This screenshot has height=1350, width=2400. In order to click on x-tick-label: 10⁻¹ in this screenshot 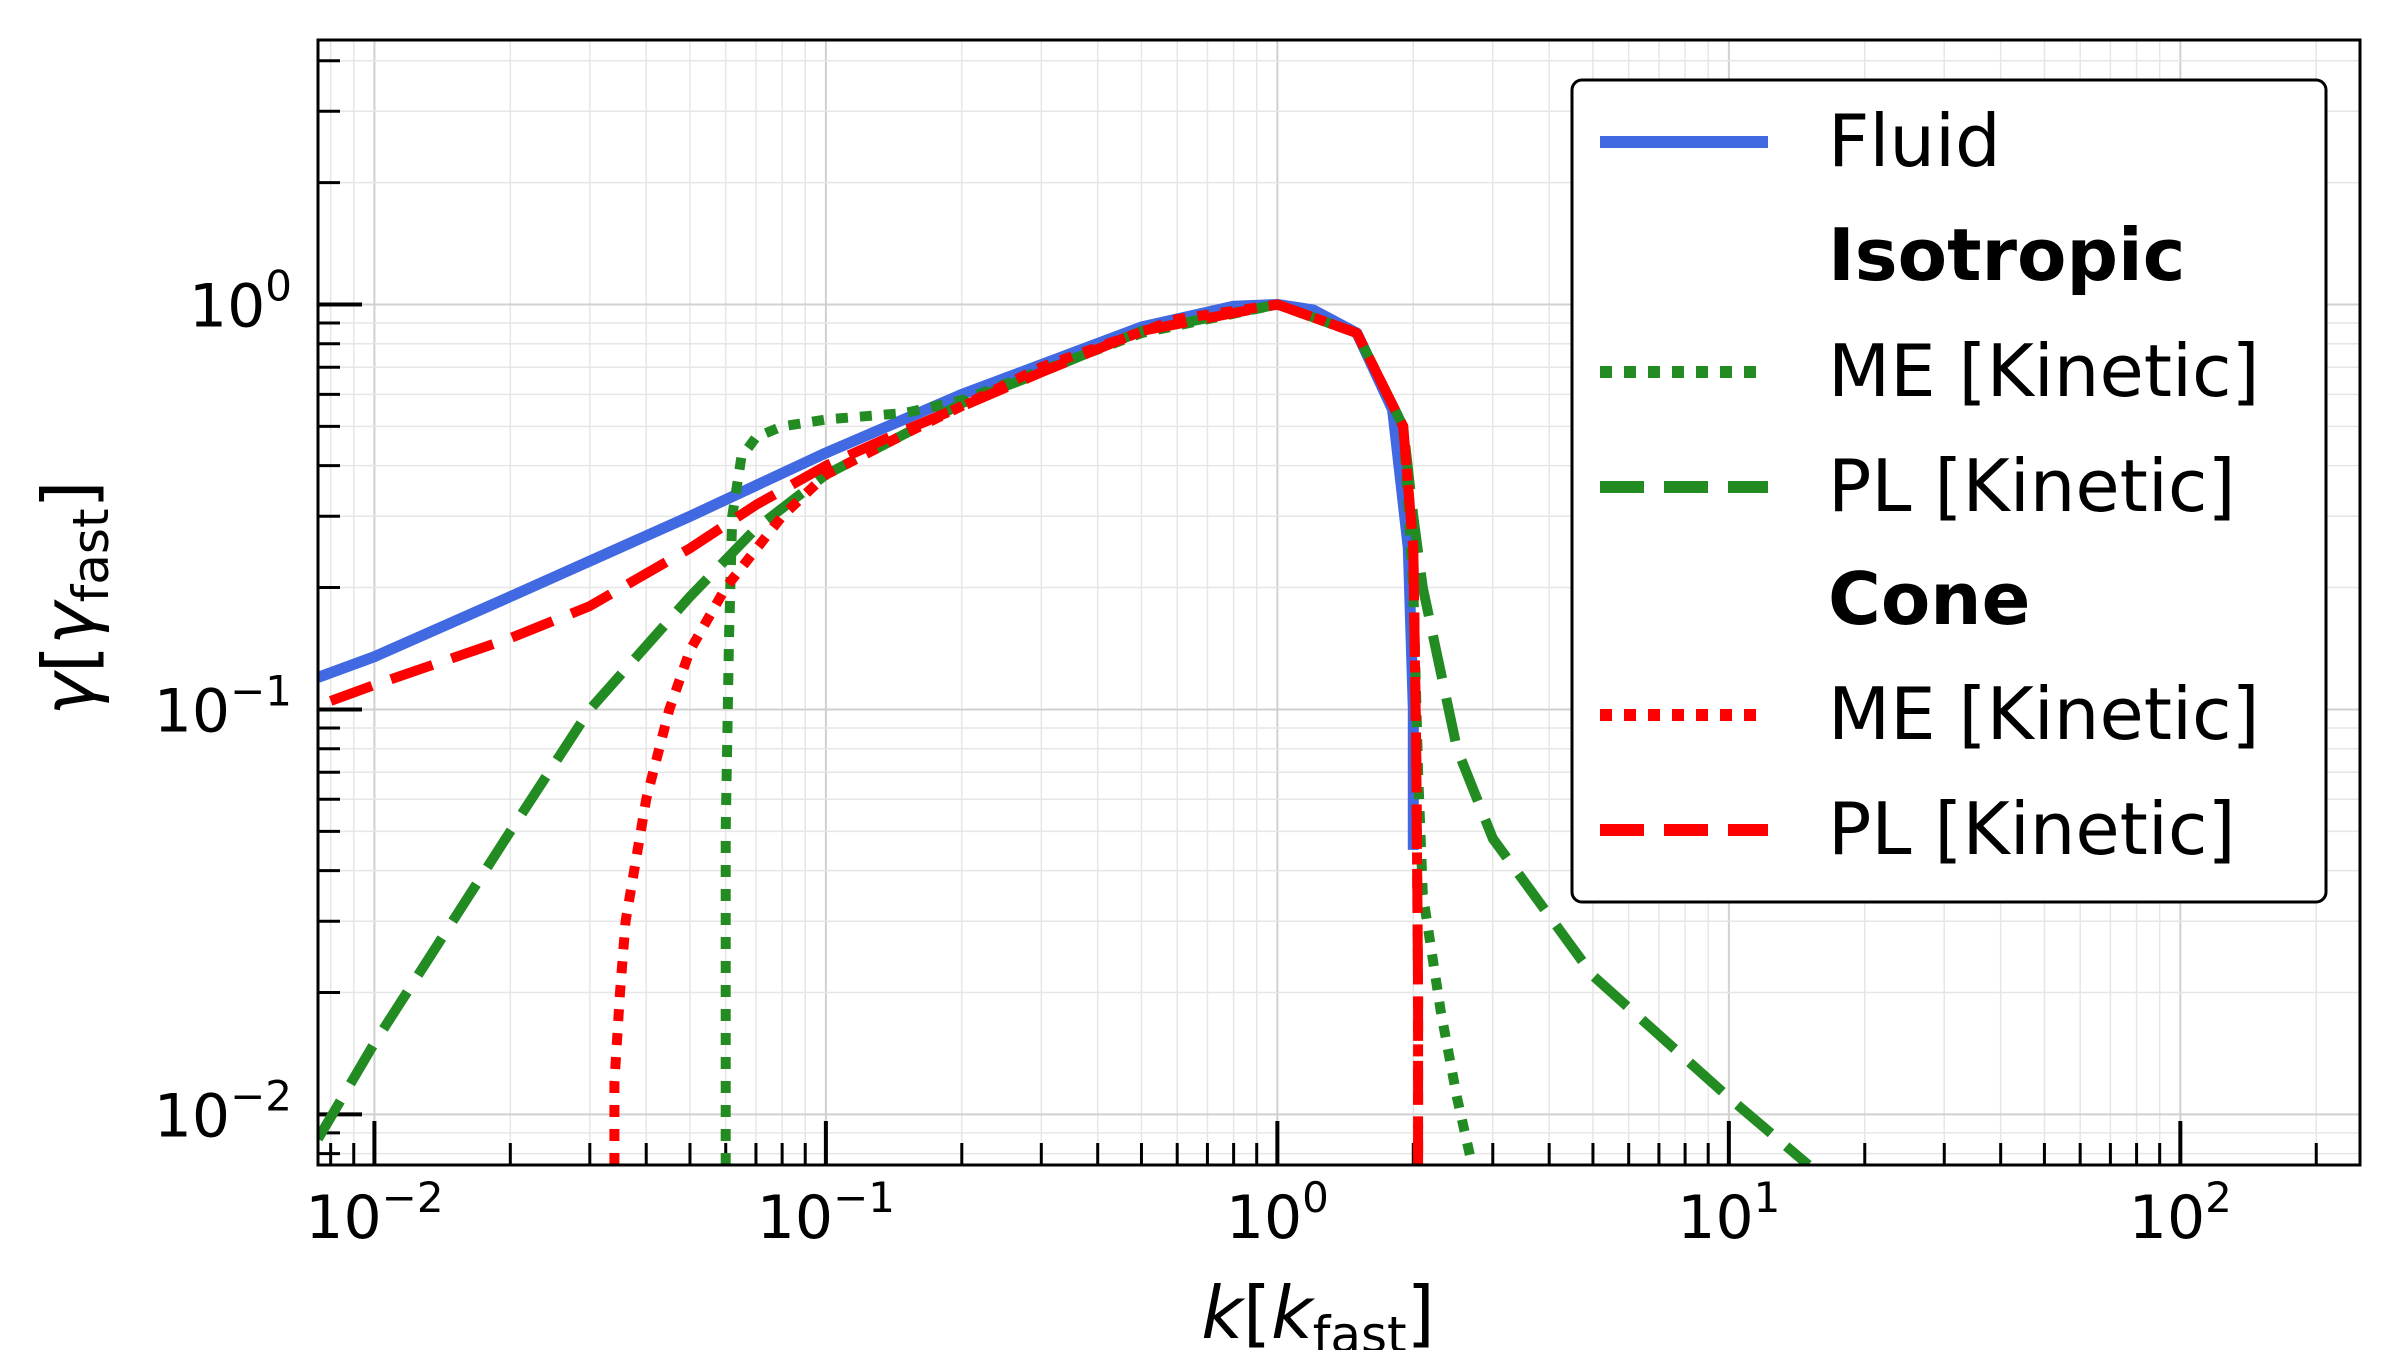, I will do `click(826, 1213)`.